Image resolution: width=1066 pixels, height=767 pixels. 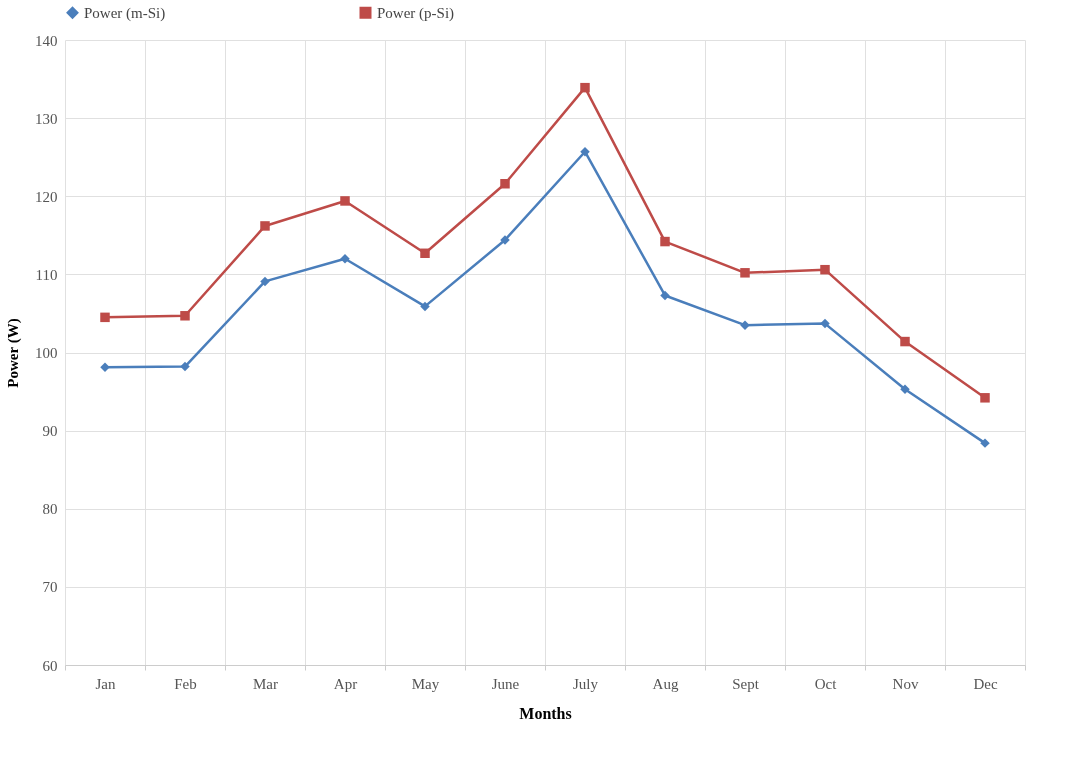 What do you see at coordinates (505, 683) in the screenshot?
I see `x-tick-label: June` at bounding box center [505, 683].